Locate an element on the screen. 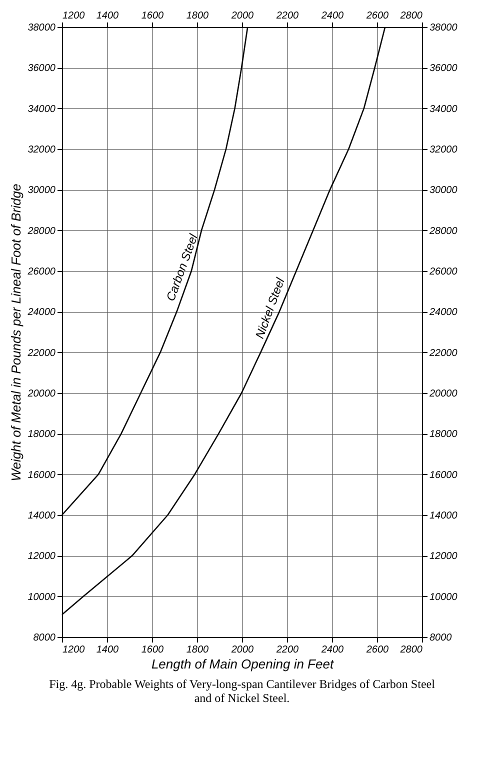 This screenshot has height=761, width=500. x2-tick-label: 2200 is located at coordinates (287, 650).